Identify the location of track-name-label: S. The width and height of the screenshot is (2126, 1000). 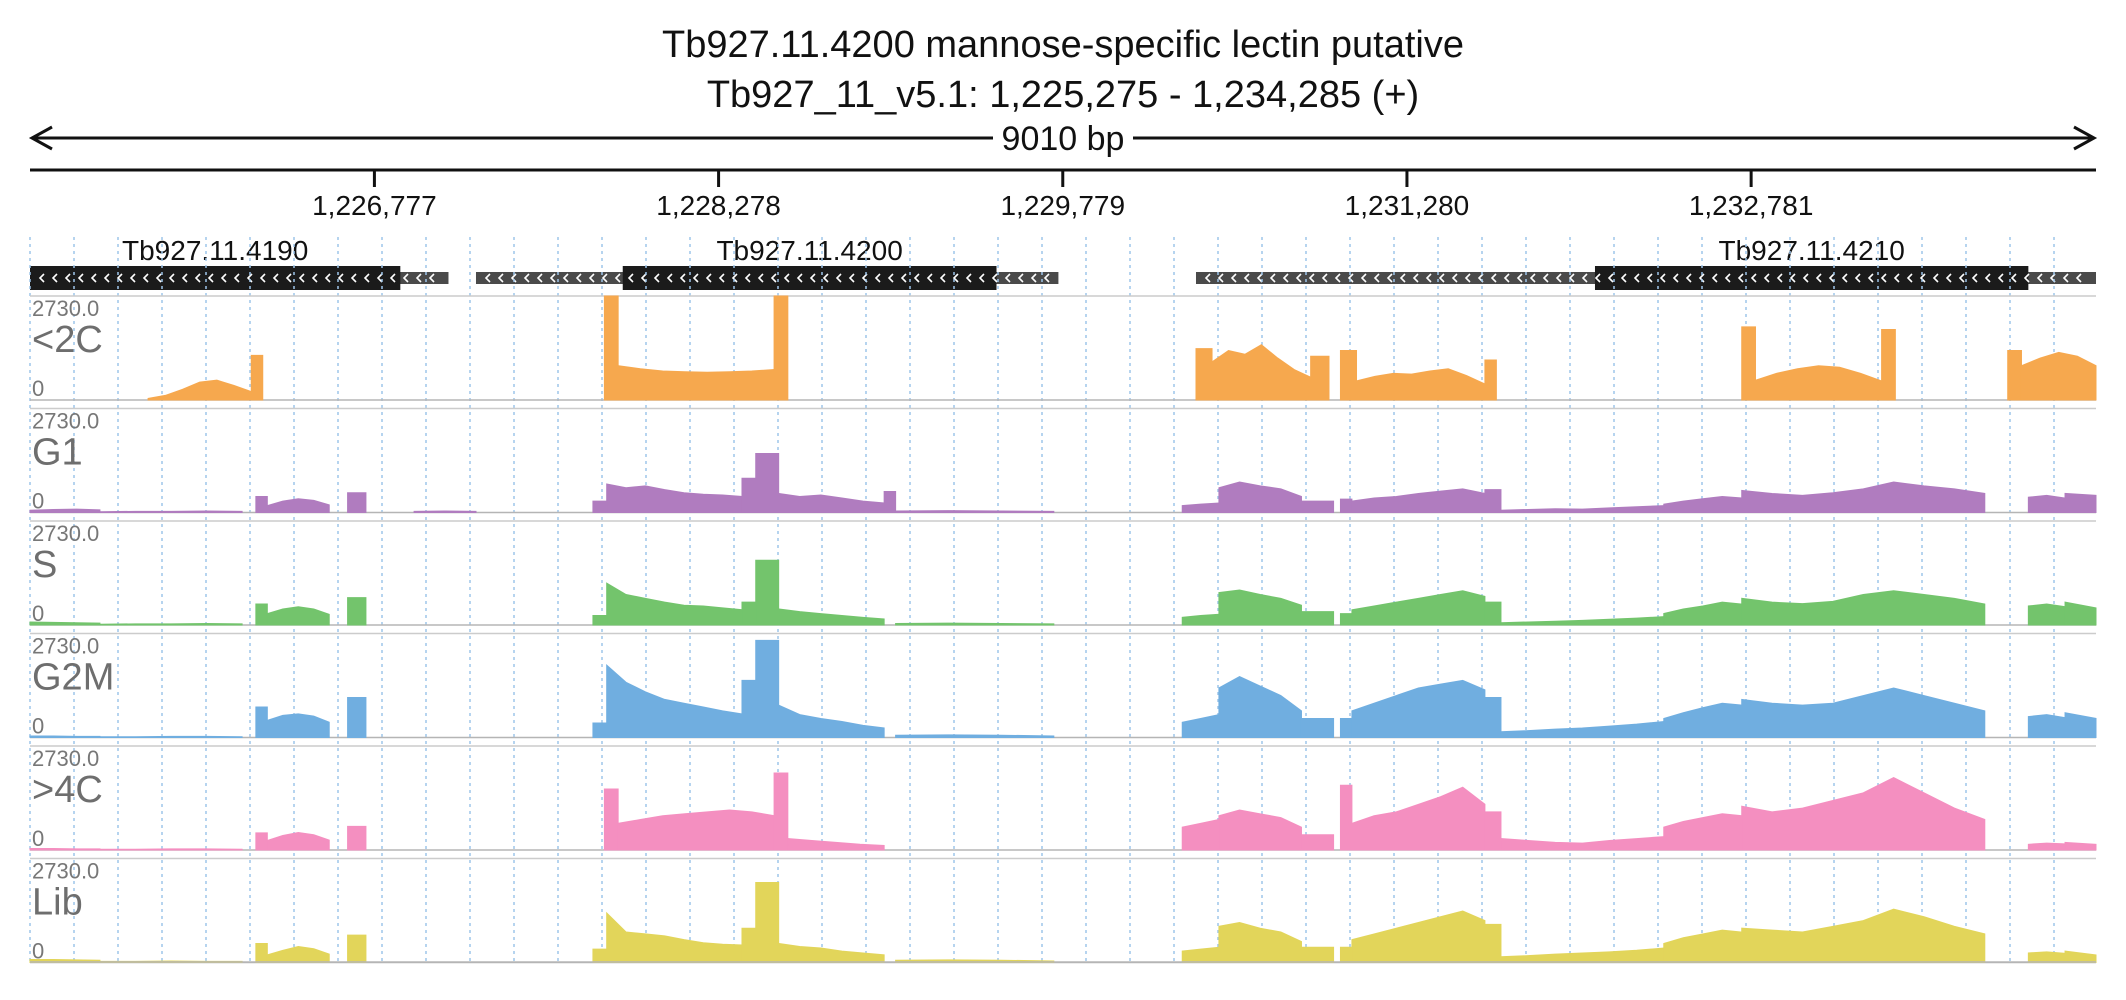
(44, 565).